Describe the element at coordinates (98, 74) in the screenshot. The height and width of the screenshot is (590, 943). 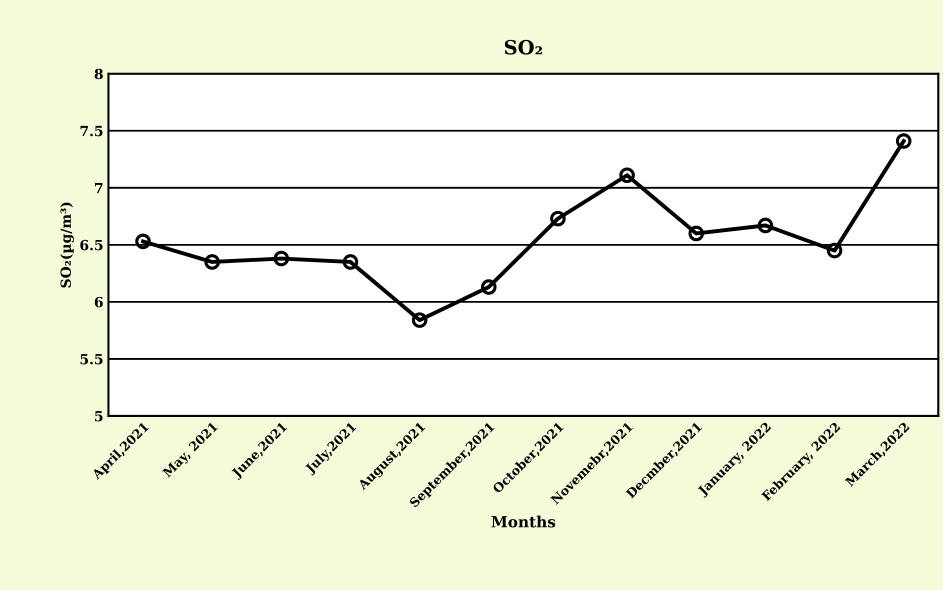
I see `y-tick-label: 8` at that location.